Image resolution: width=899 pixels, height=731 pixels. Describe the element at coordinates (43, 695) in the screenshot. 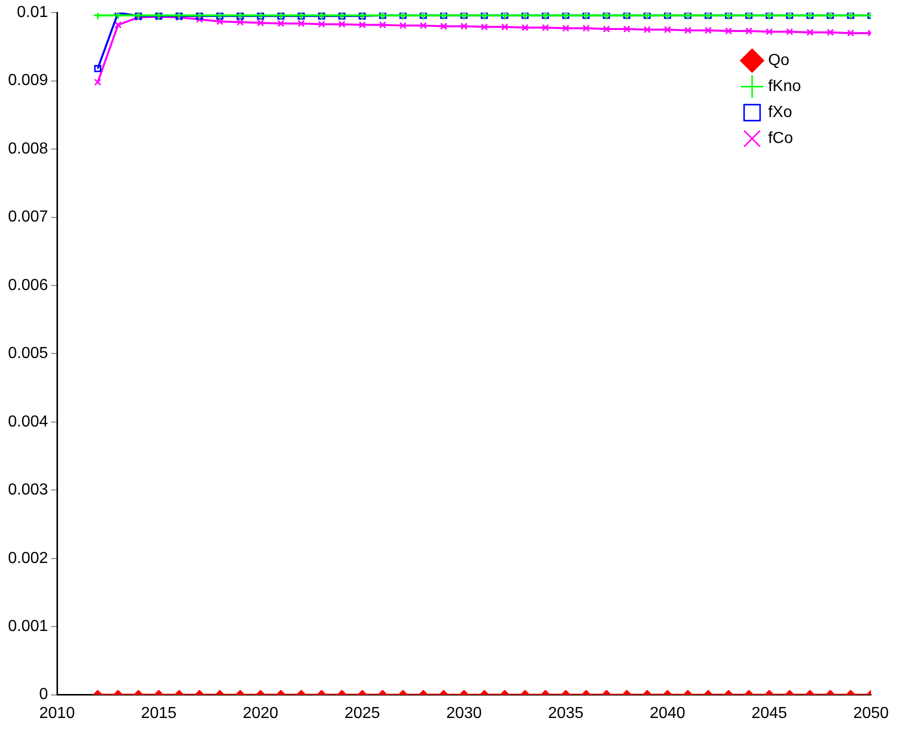

I see `y-tick-label: 0` at that location.